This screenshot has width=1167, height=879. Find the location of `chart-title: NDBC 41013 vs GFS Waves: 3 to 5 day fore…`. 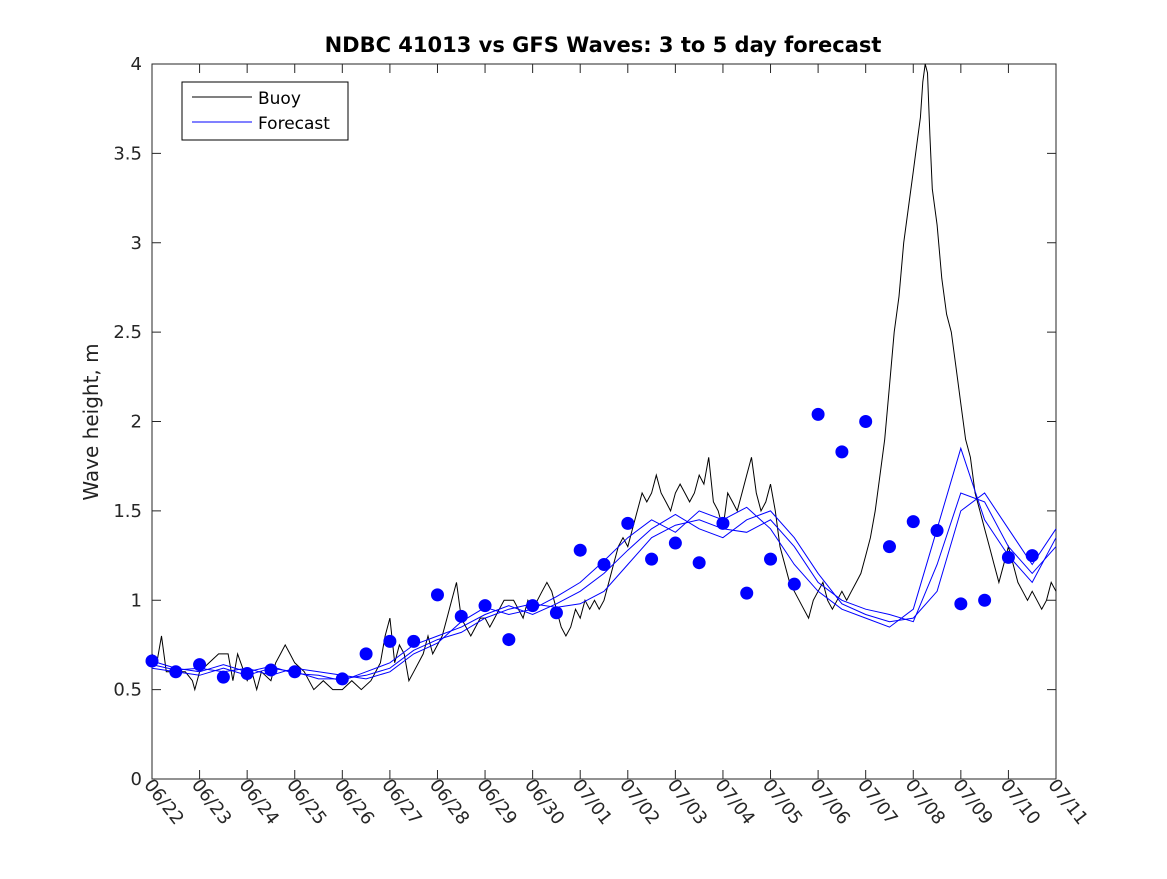

chart-title: NDBC 41013 vs GFS Waves: 3 to 5 day fore… is located at coordinates (603, 45).